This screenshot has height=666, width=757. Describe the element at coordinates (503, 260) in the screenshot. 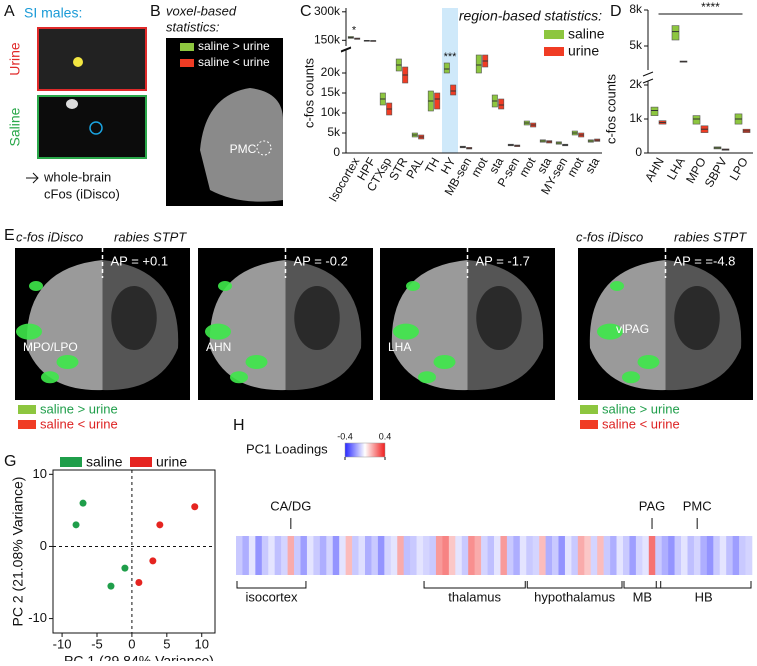

I see `ap-label: AP = -1.7` at that location.